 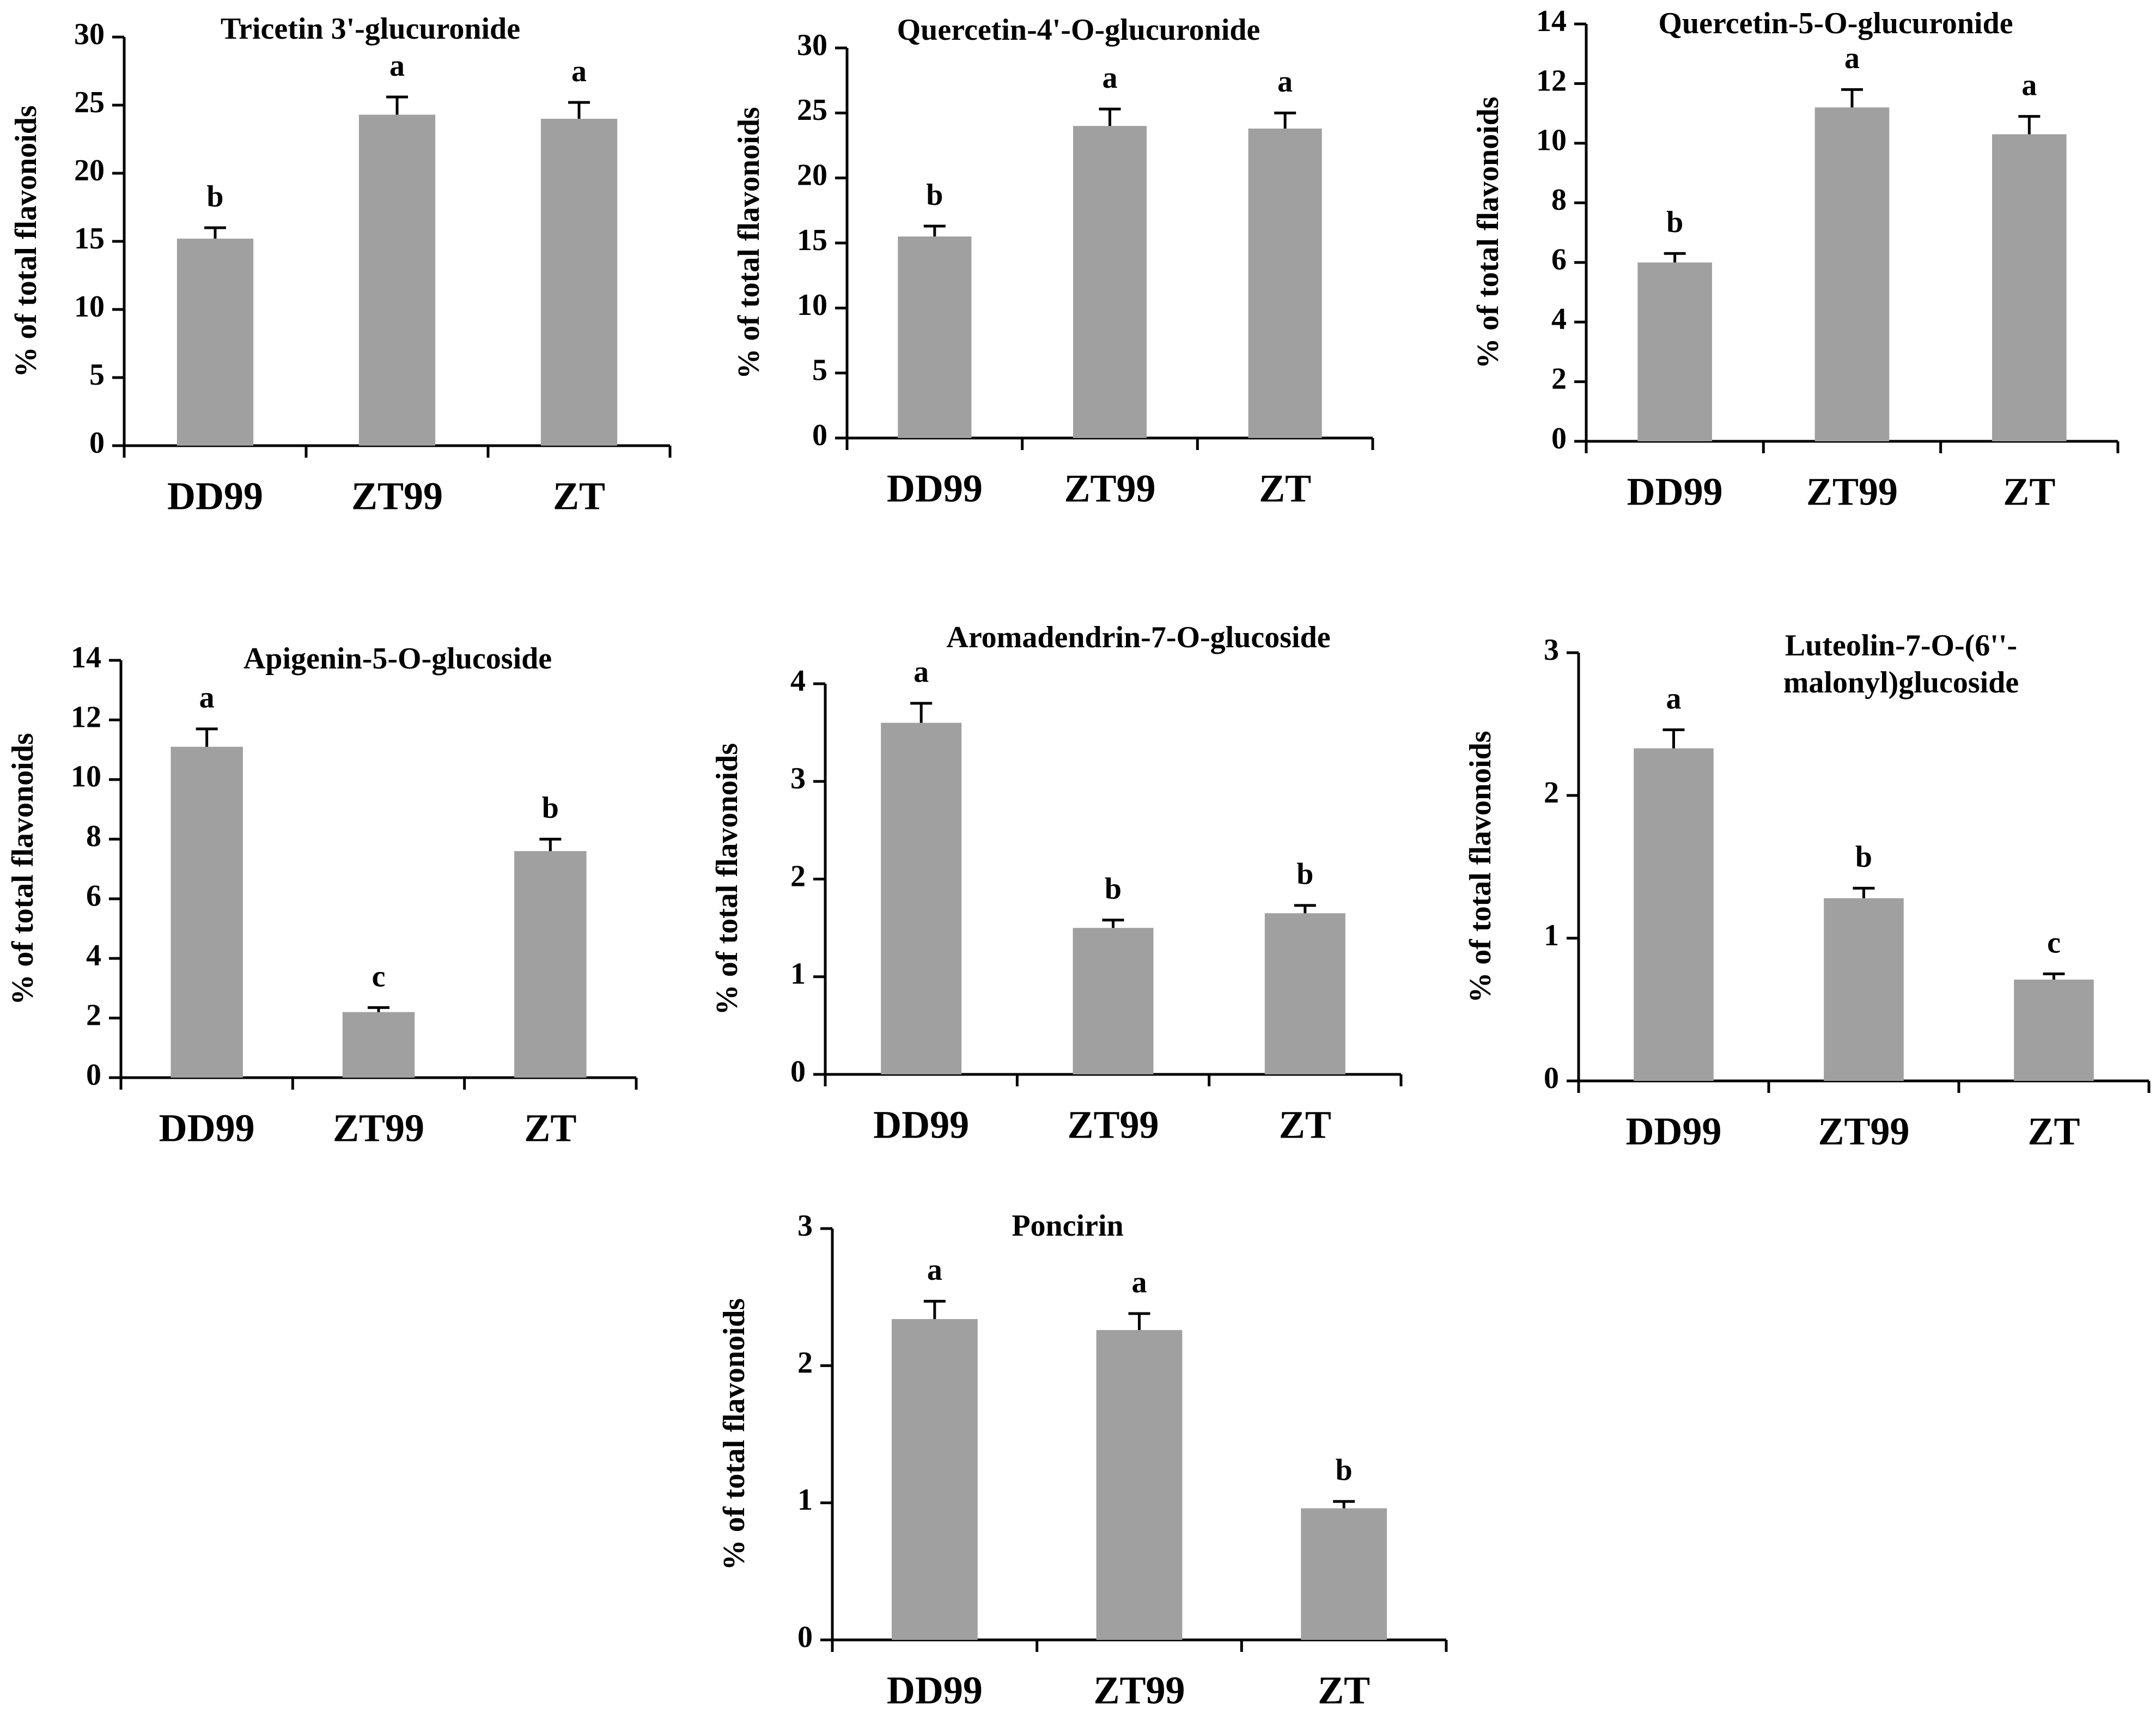 I want to click on y-tick-label: 30, so click(x=812, y=45).